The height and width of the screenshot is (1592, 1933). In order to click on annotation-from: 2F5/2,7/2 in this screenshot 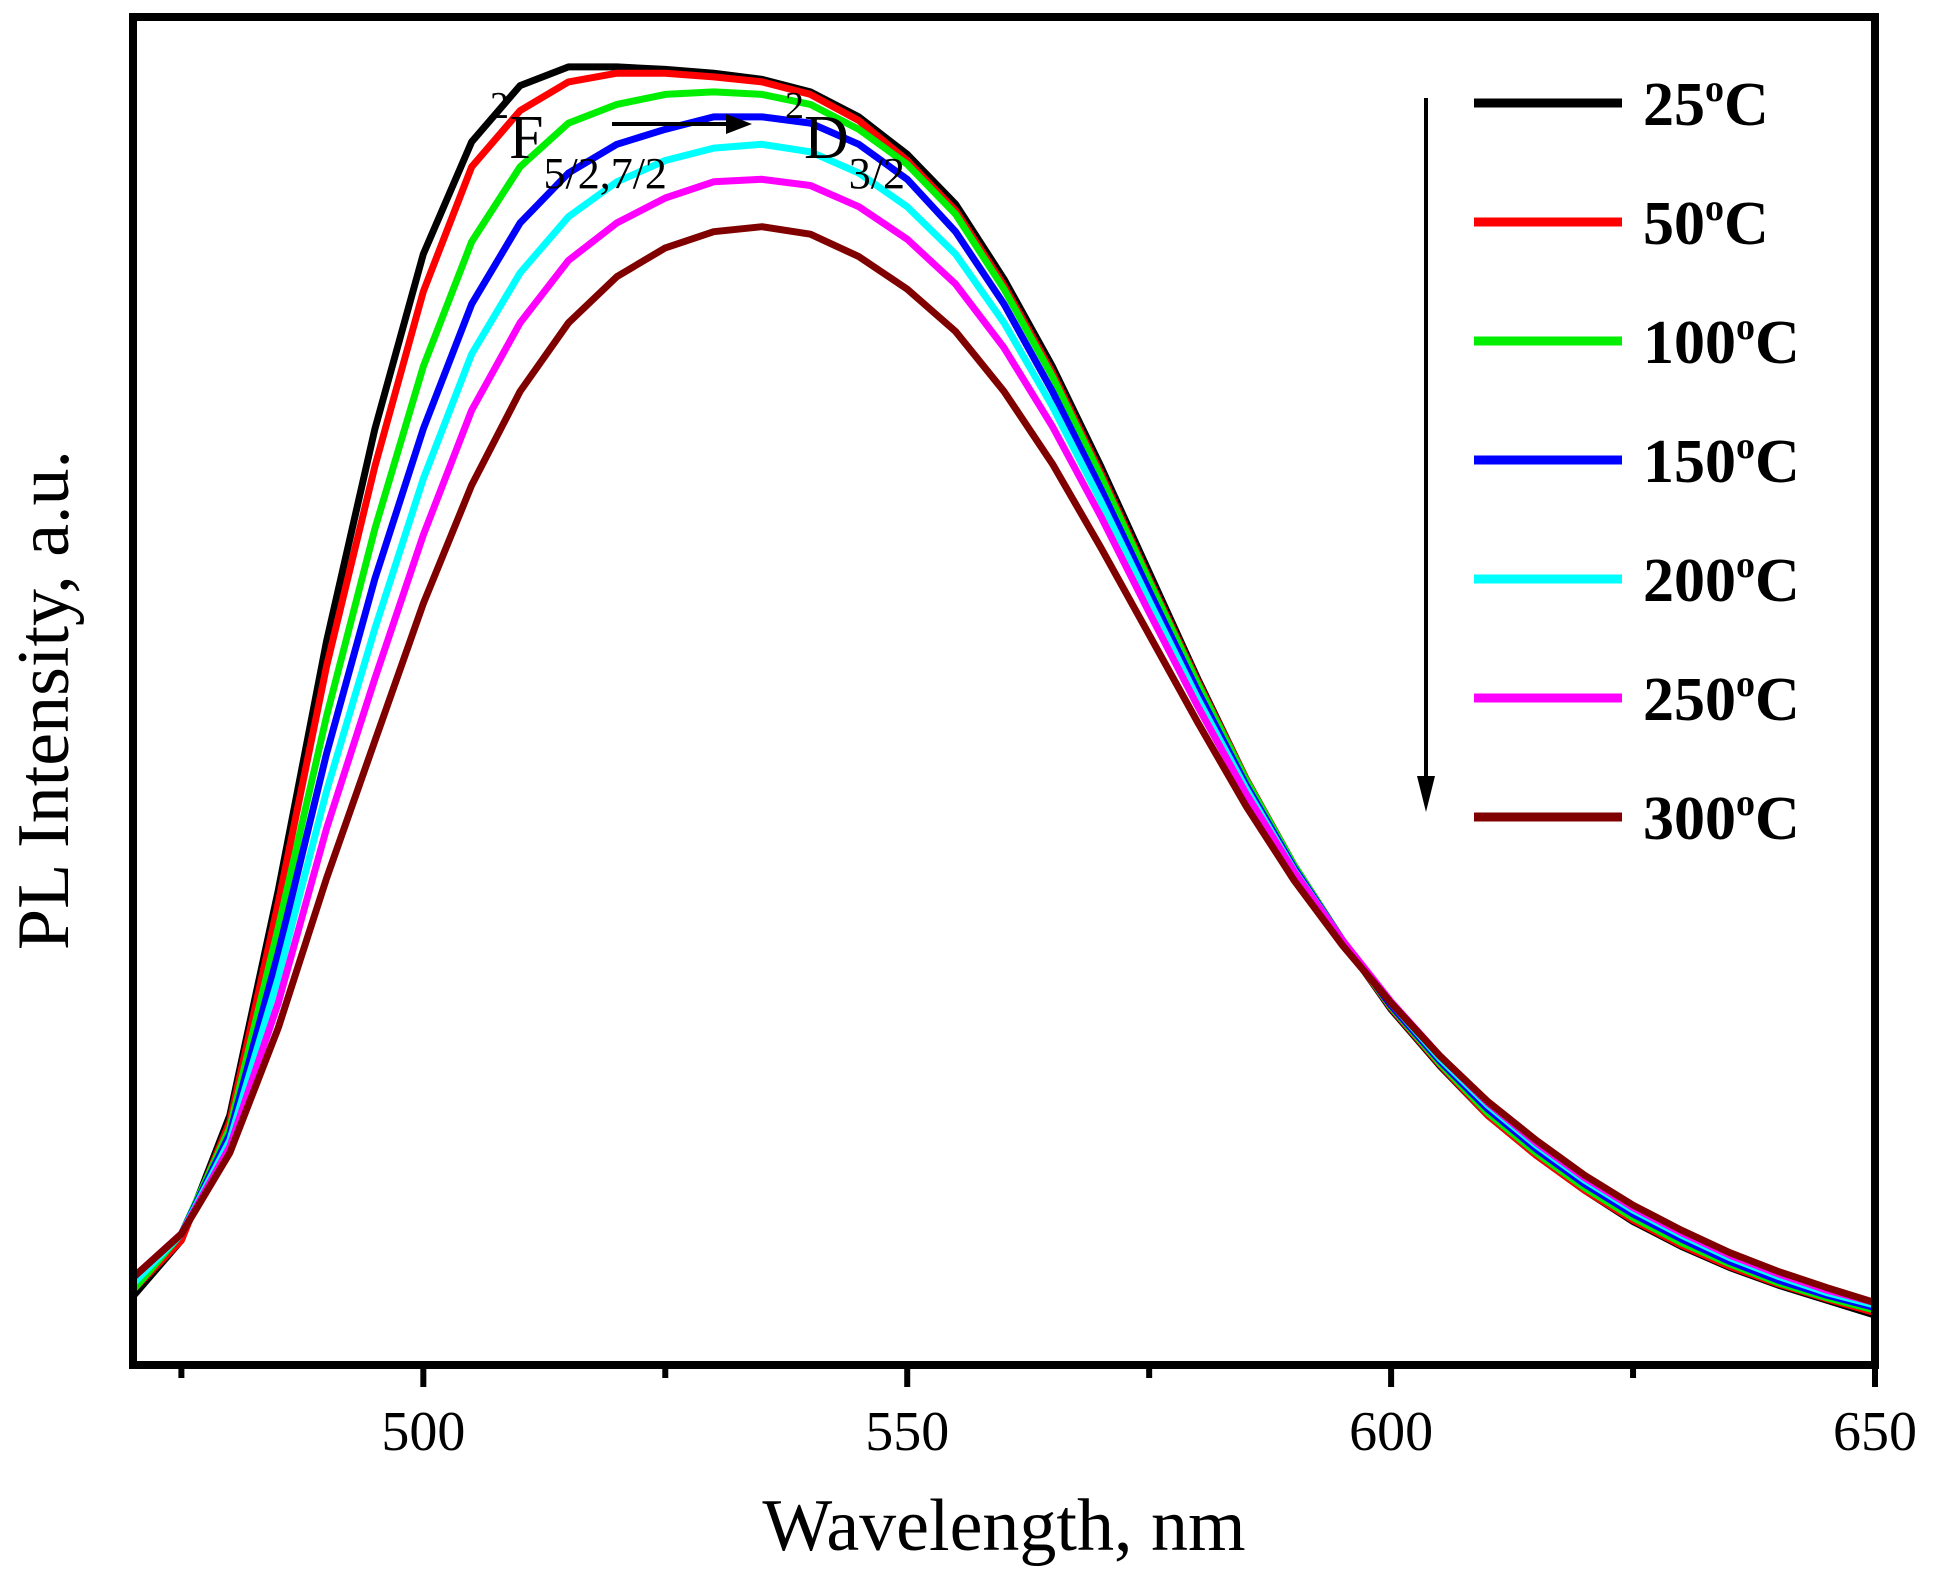, I will do `click(578, 141)`.